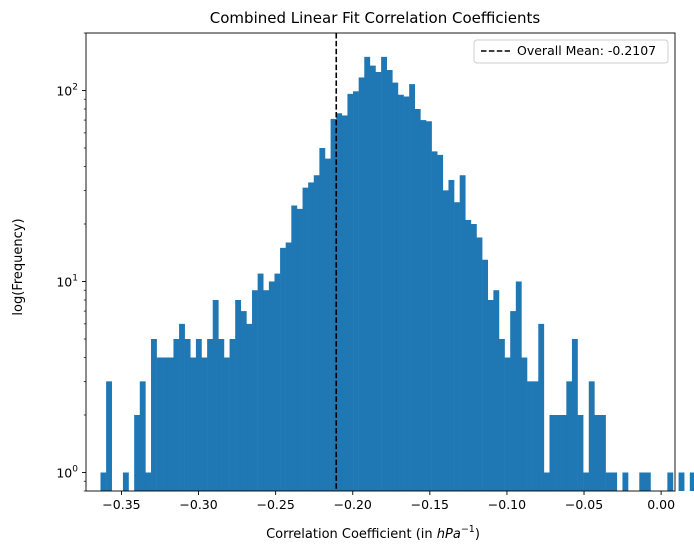 The image size is (694, 553). Describe the element at coordinates (477, 534) in the screenshot. I see `x-axis-label-suffix: )` at that location.